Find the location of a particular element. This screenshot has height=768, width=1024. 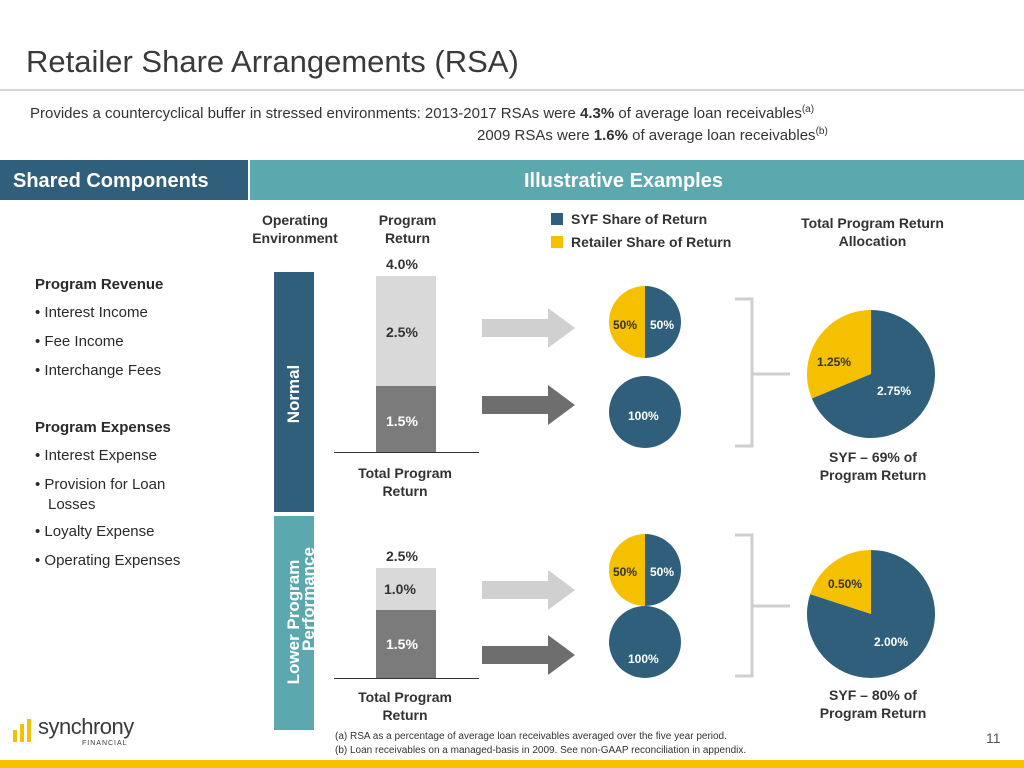

bottom-accent-bar is located at coordinates (512, 764).